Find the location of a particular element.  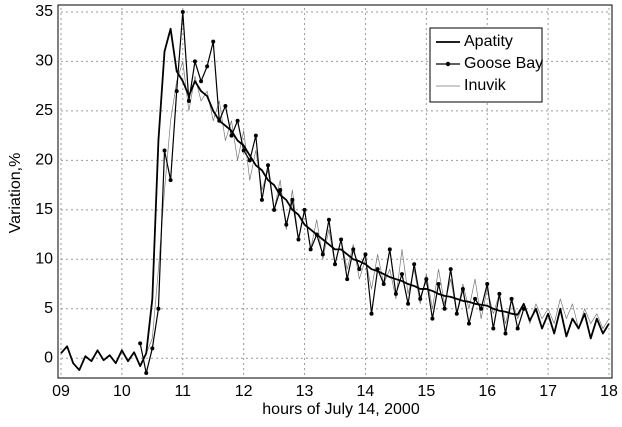

y-tick-label: 0 is located at coordinates (48, 357).